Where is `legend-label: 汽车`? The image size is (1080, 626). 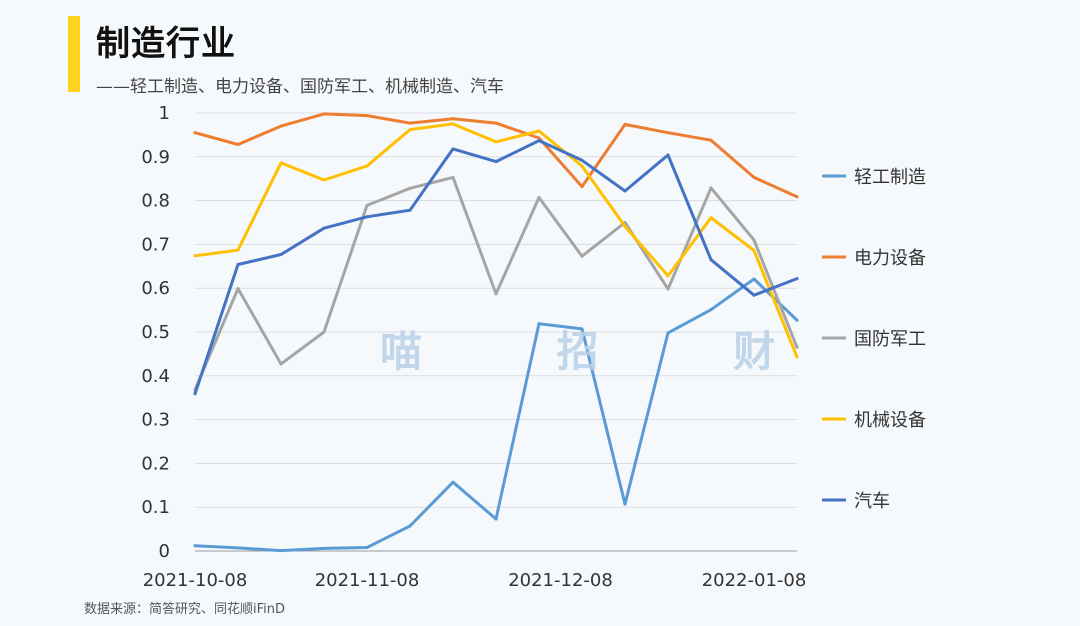
legend-label: 汽车 is located at coordinates (872, 501).